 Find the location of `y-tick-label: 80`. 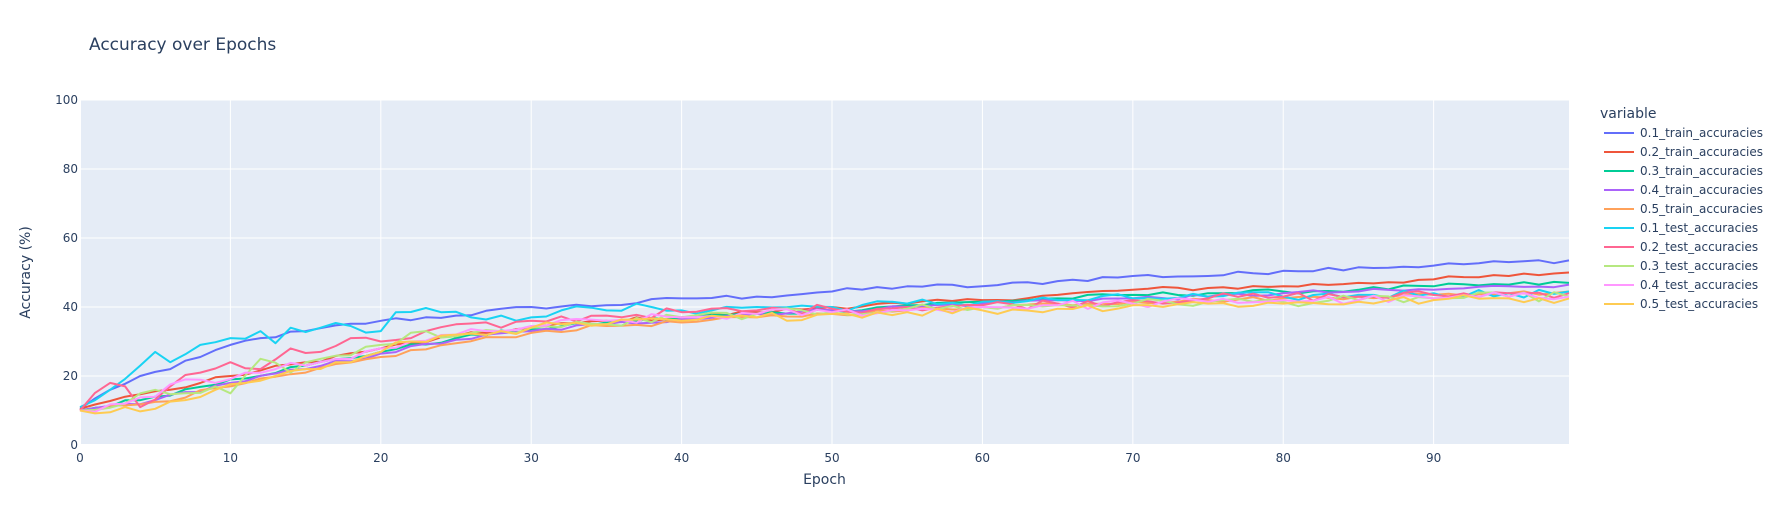

y-tick-label: 80 is located at coordinates (70, 169).